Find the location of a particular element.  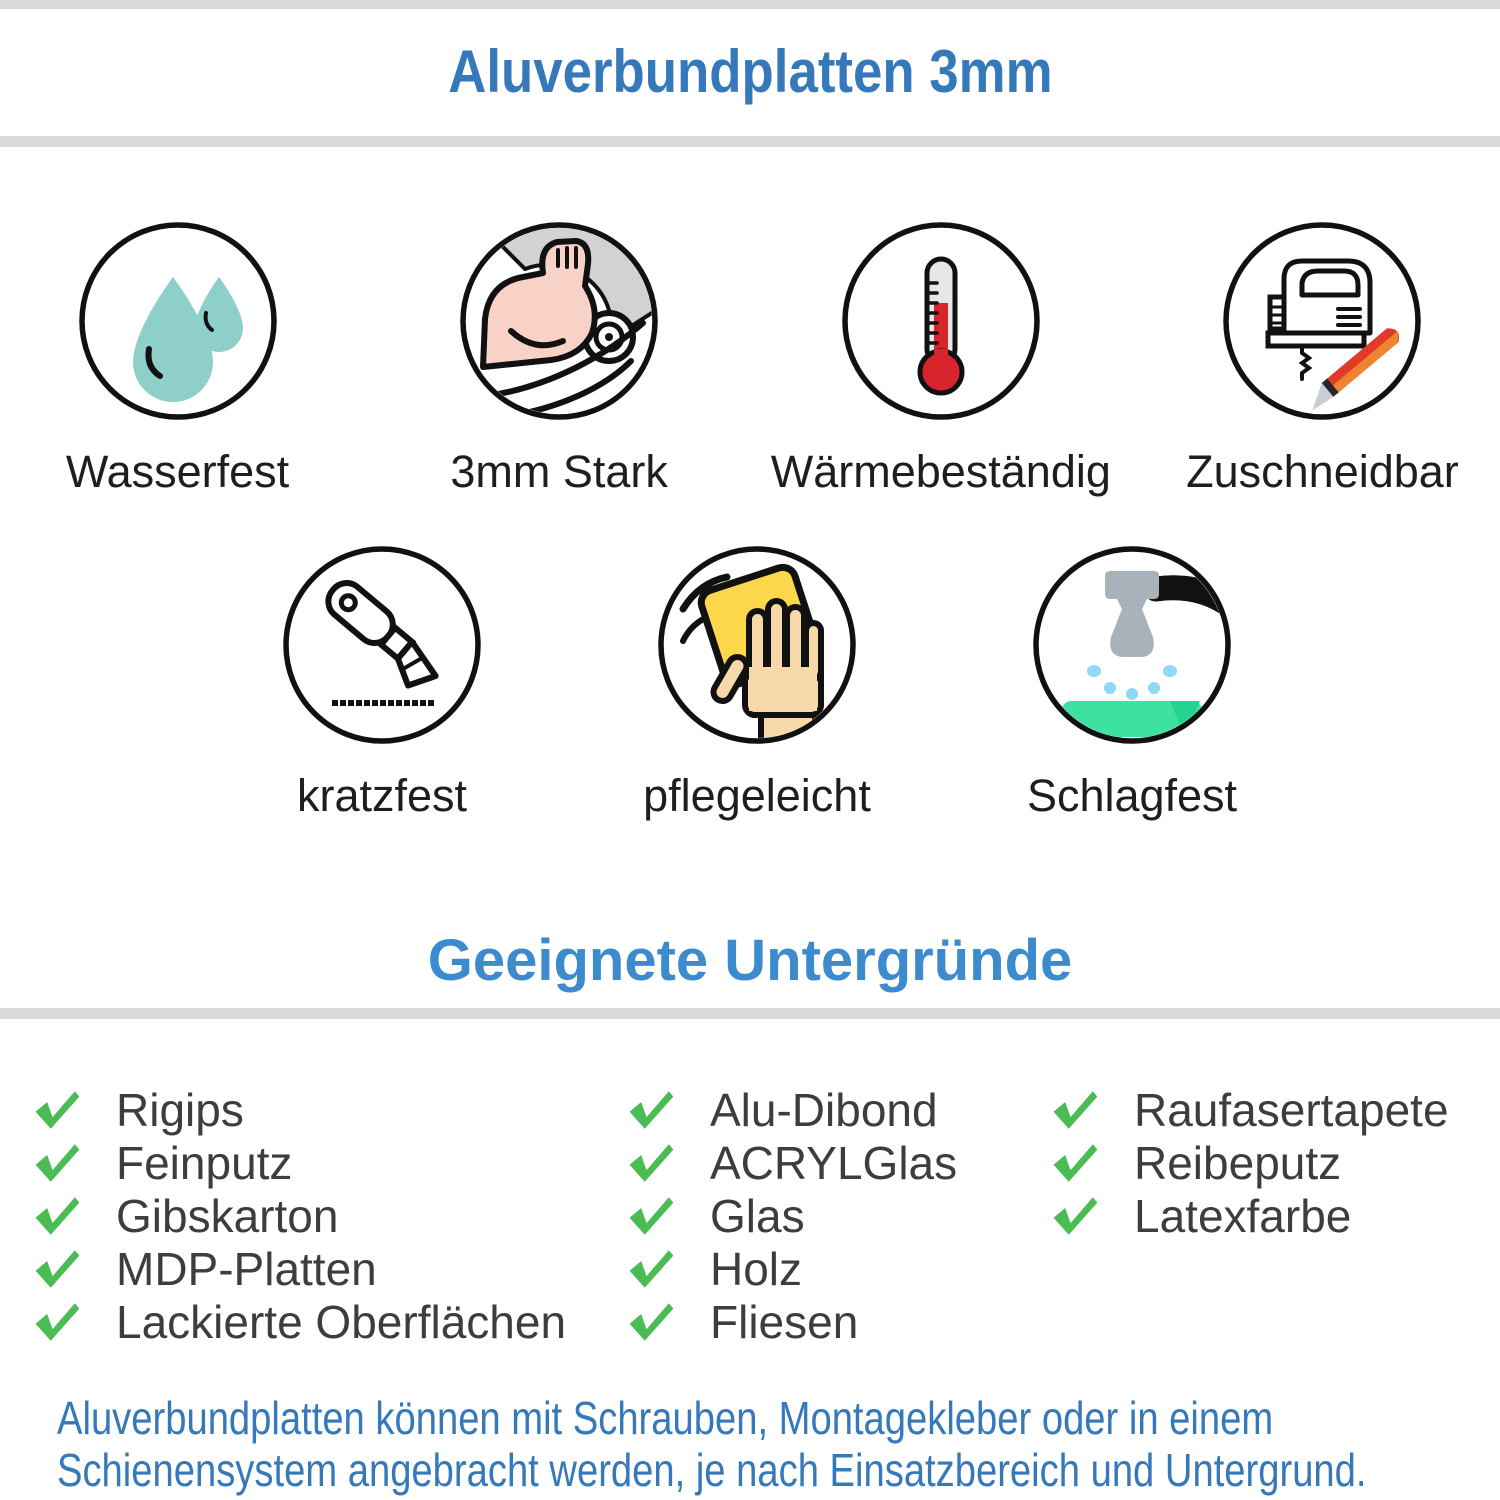

substrate-item: Fliesen is located at coordinates (833, 1321).